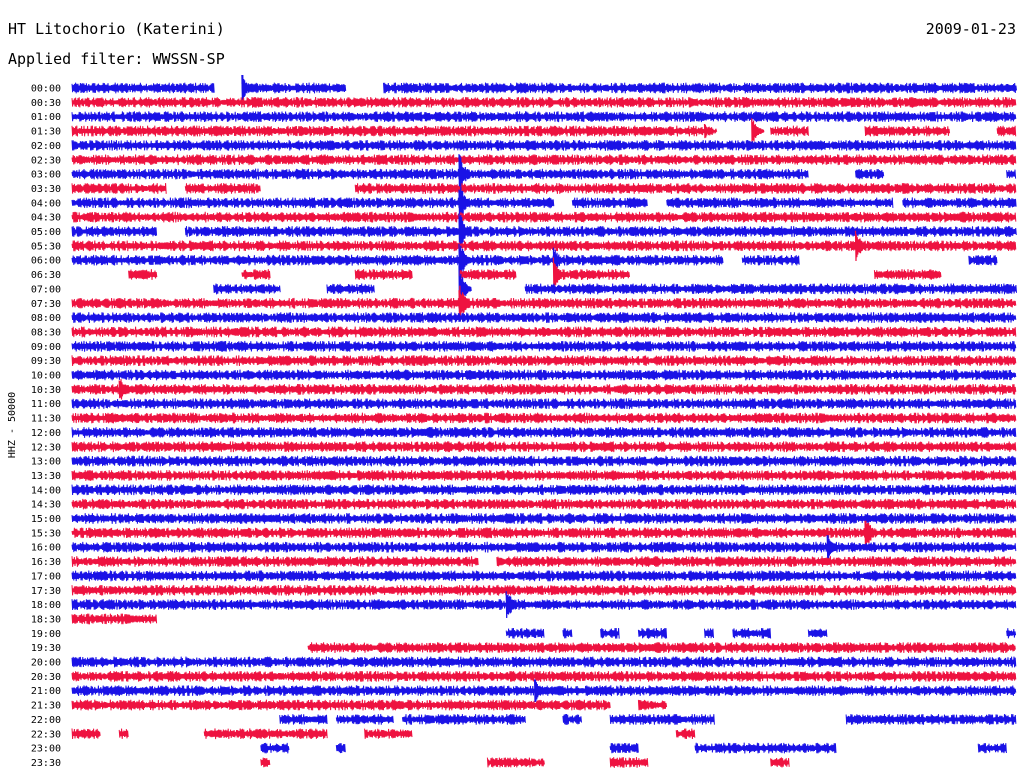 This screenshot has width=1024, height=780. I want to click on row-time-label: 01:00, so click(46, 117).